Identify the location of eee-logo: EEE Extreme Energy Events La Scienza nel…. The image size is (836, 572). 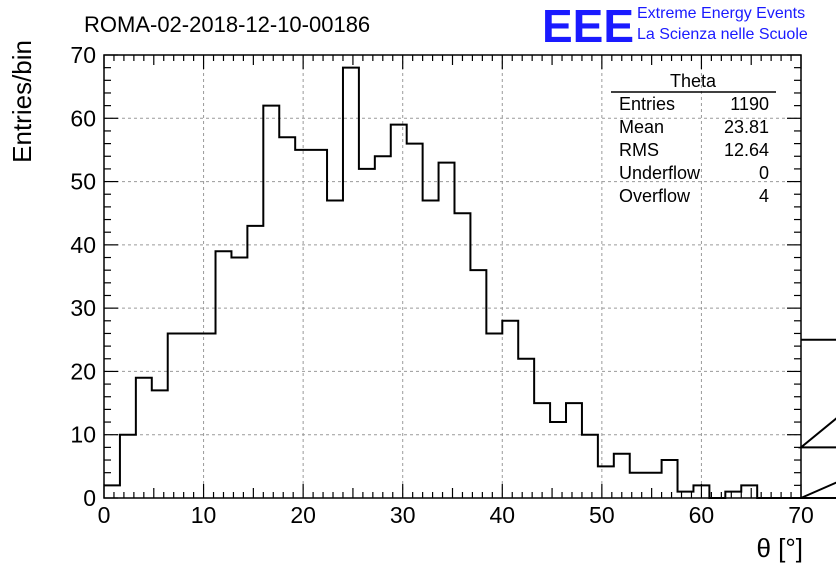
(675, 26).